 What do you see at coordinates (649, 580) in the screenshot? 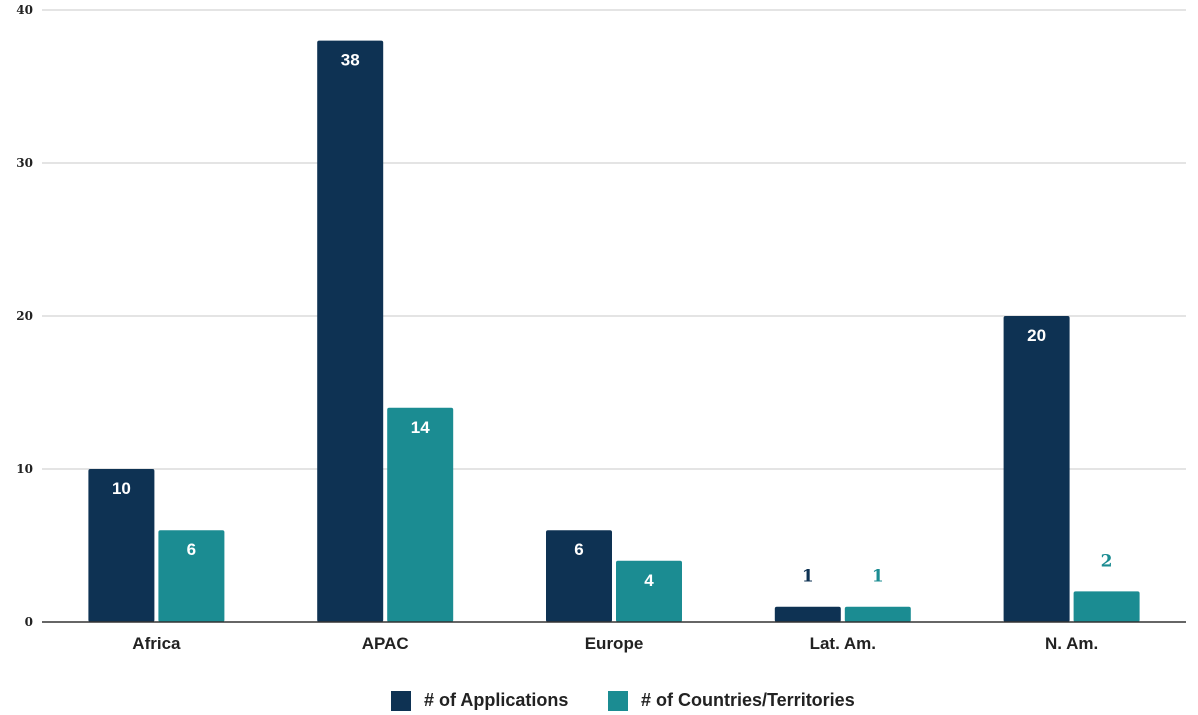
I see `data-label: 4` at bounding box center [649, 580].